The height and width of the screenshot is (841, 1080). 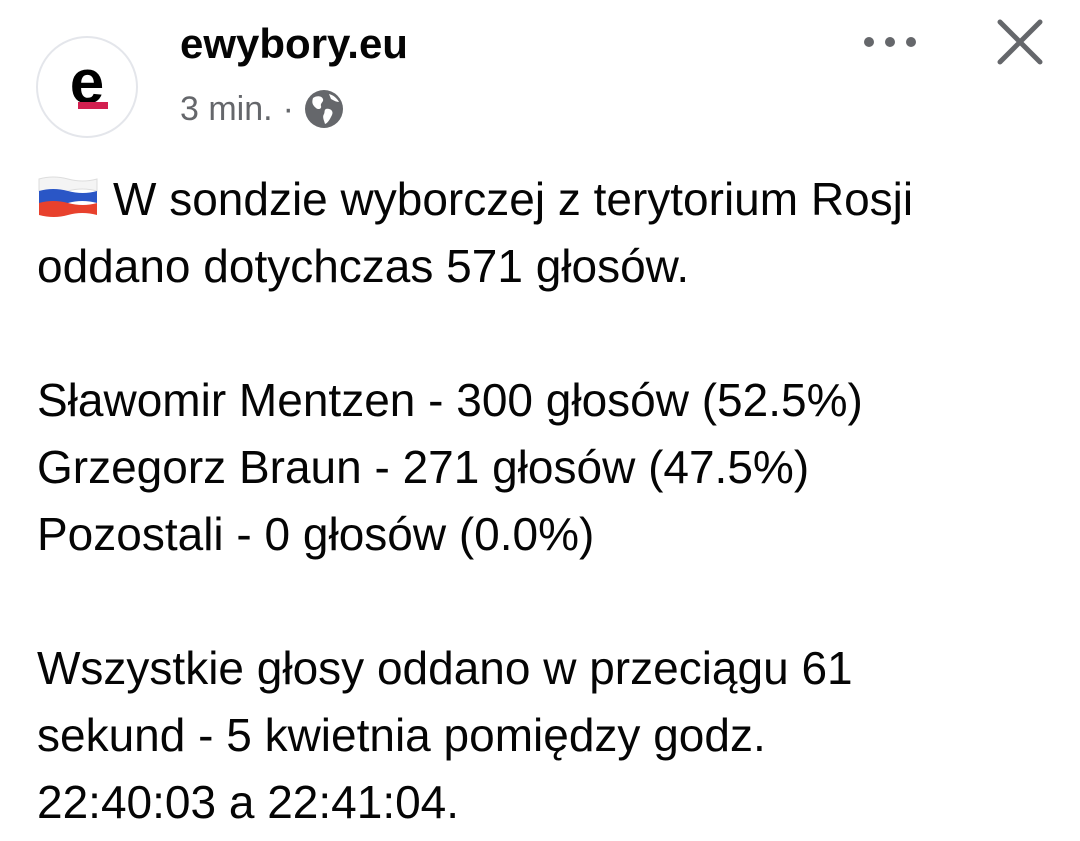 I want to click on russia-flag-icon, so click(x=68, y=196).